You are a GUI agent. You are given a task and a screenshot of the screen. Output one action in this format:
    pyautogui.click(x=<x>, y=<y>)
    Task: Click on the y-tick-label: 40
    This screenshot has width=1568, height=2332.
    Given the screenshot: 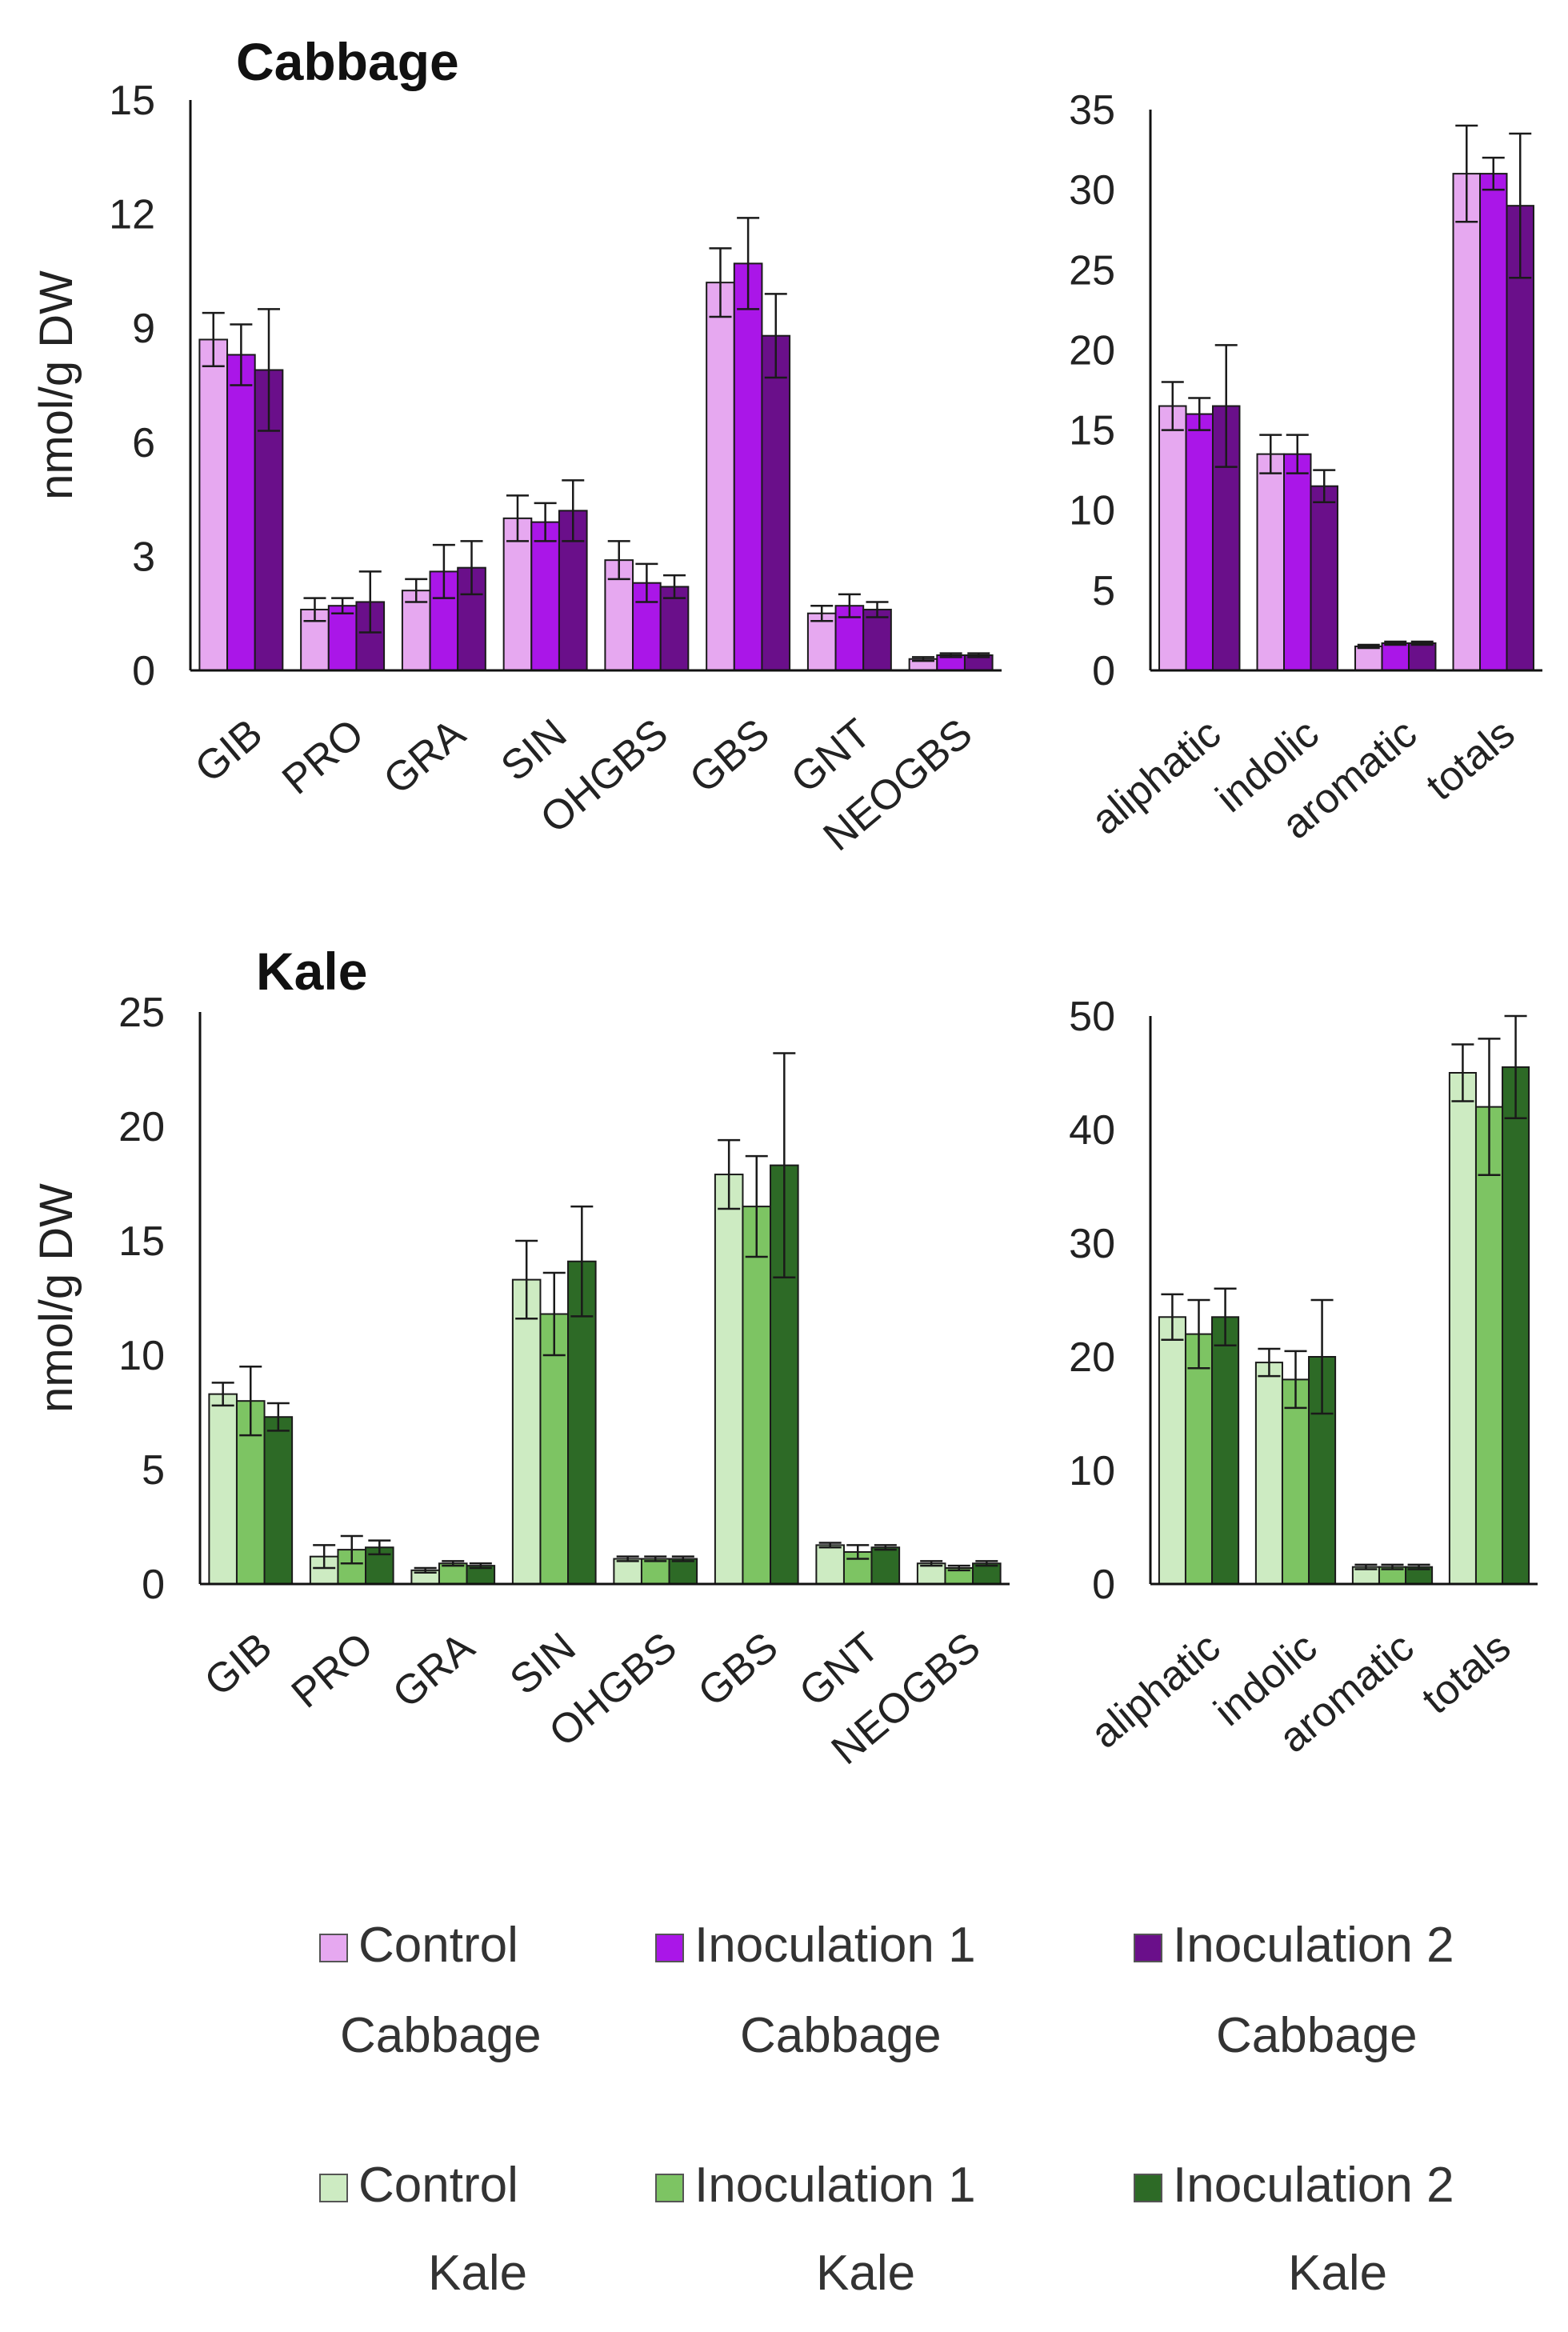 What is the action you would take?
    pyautogui.click(x=1092, y=1130)
    